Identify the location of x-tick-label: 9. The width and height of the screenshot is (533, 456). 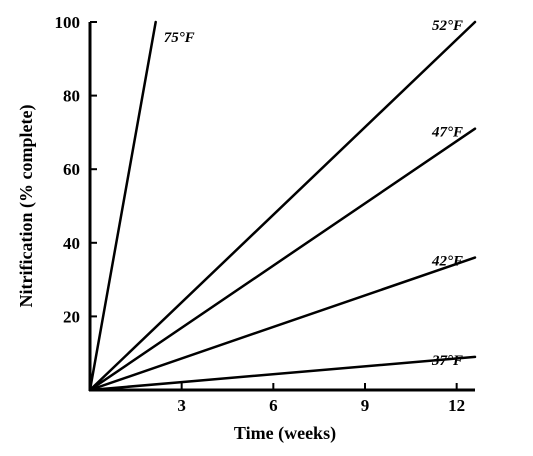
(365, 405).